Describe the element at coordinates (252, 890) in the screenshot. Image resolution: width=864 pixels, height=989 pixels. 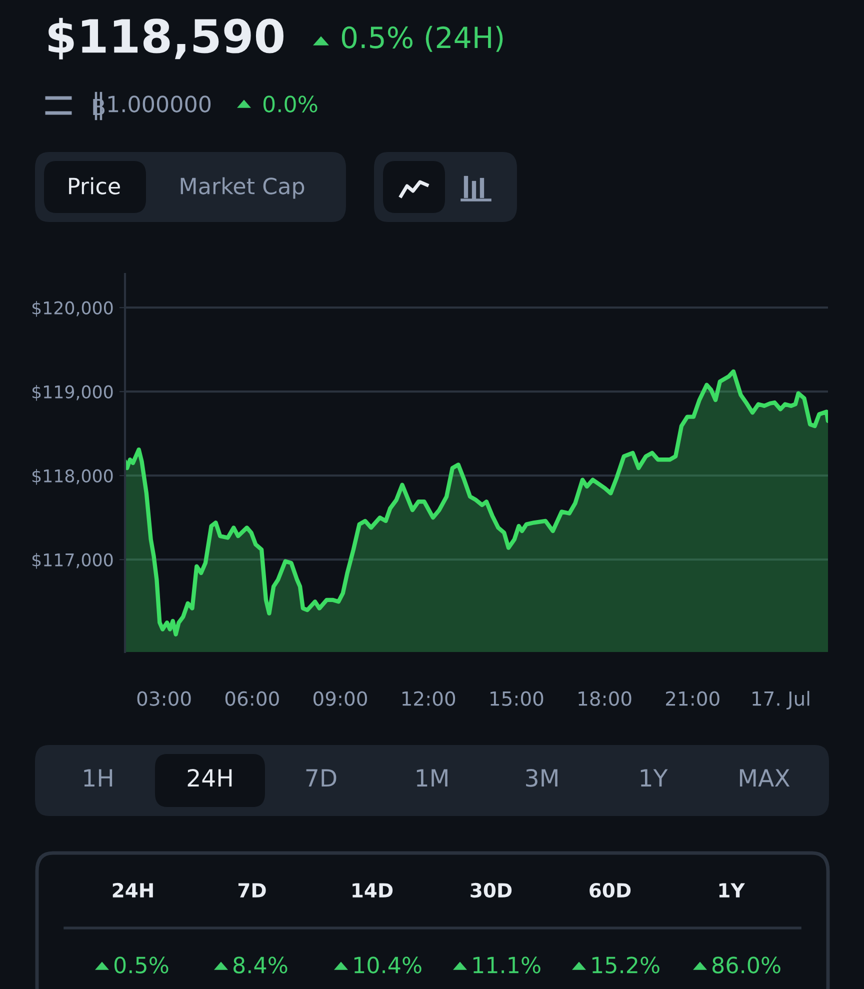
I see `category-label: 7D` at that location.